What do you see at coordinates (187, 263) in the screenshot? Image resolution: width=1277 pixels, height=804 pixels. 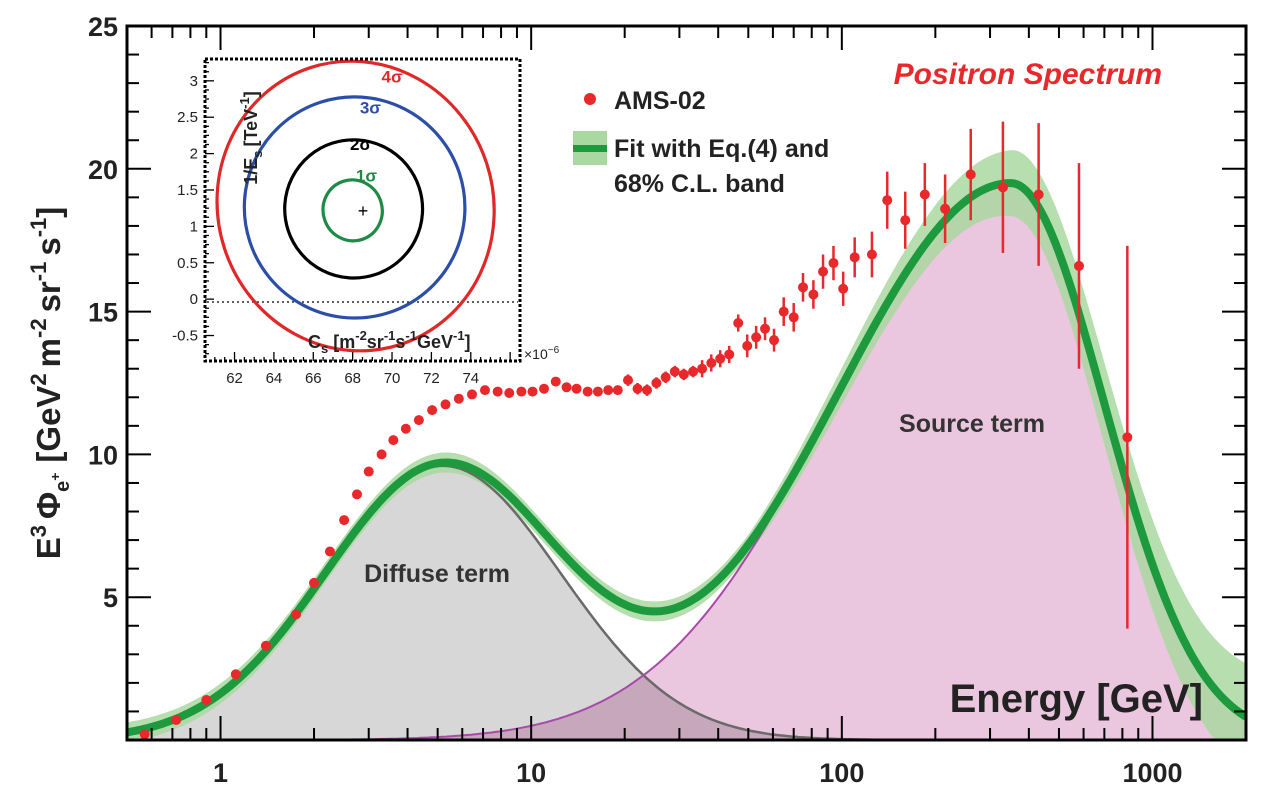 I see `inset-y-tick-label: 0.5` at bounding box center [187, 263].